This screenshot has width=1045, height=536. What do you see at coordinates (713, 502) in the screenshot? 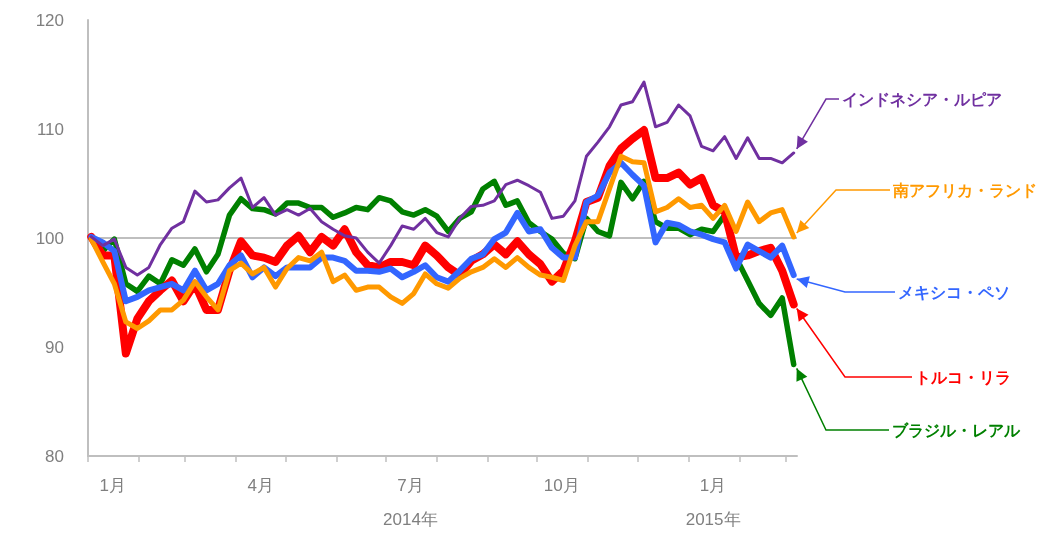
I see `x-tick-label: 1月 2015年` at bounding box center [713, 502].